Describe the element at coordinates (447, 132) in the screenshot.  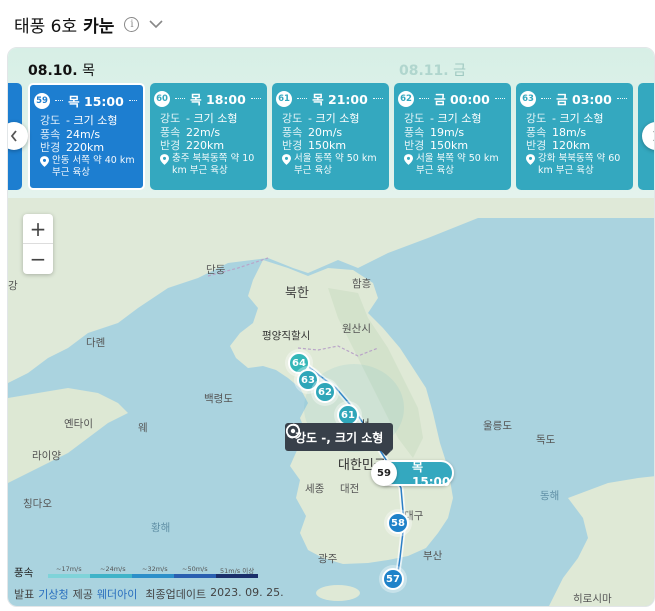
I see `wind-value: 19m/s` at that location.